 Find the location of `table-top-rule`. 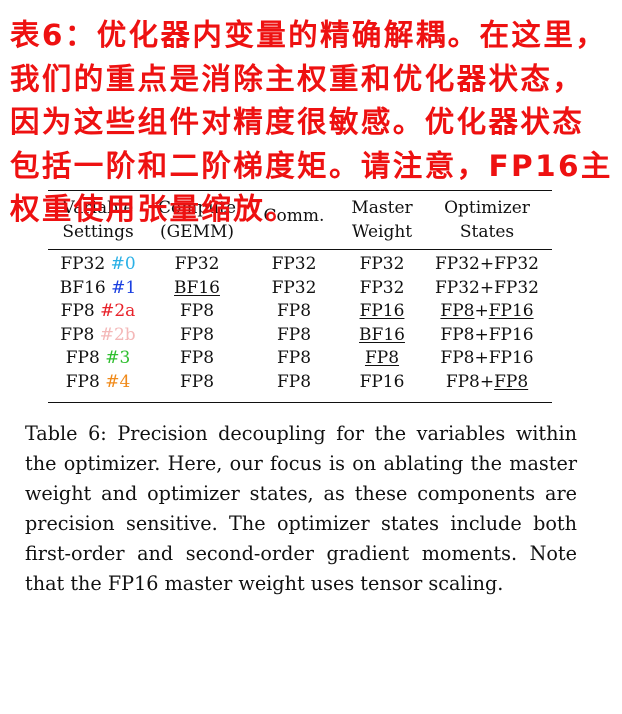

table-top-rule is located at coordinates (300, 190).